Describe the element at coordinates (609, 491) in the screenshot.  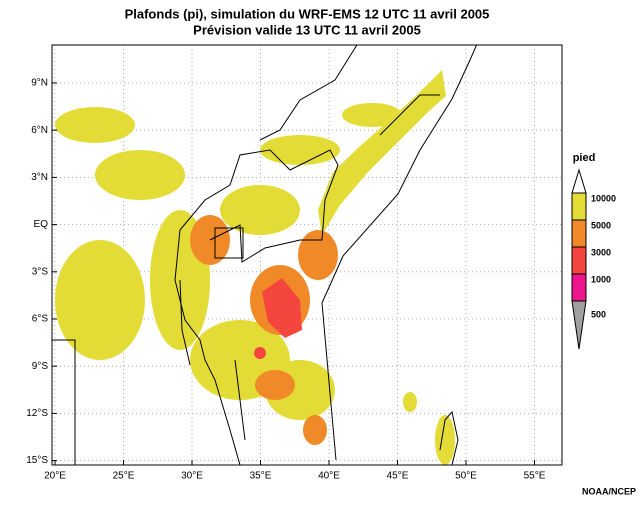
I see `credit: NOAA/NCEP` at that location.